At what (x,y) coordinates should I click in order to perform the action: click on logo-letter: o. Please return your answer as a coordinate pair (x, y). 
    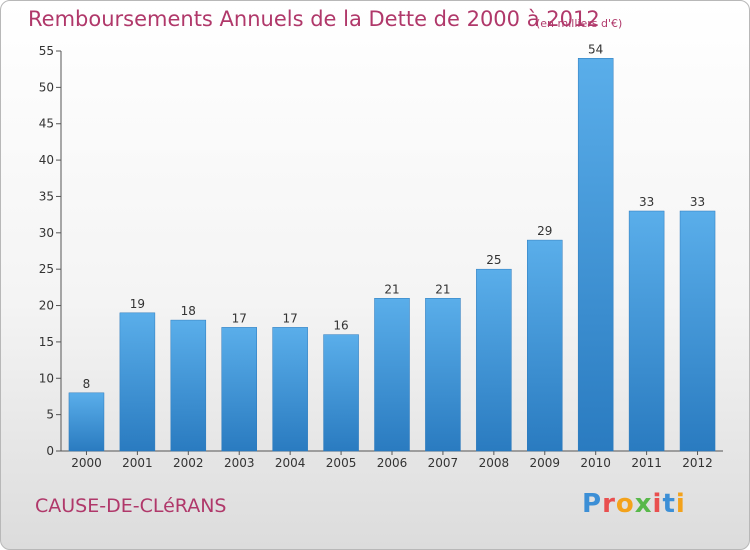
    Looking at the image, I should click on (625, 504).